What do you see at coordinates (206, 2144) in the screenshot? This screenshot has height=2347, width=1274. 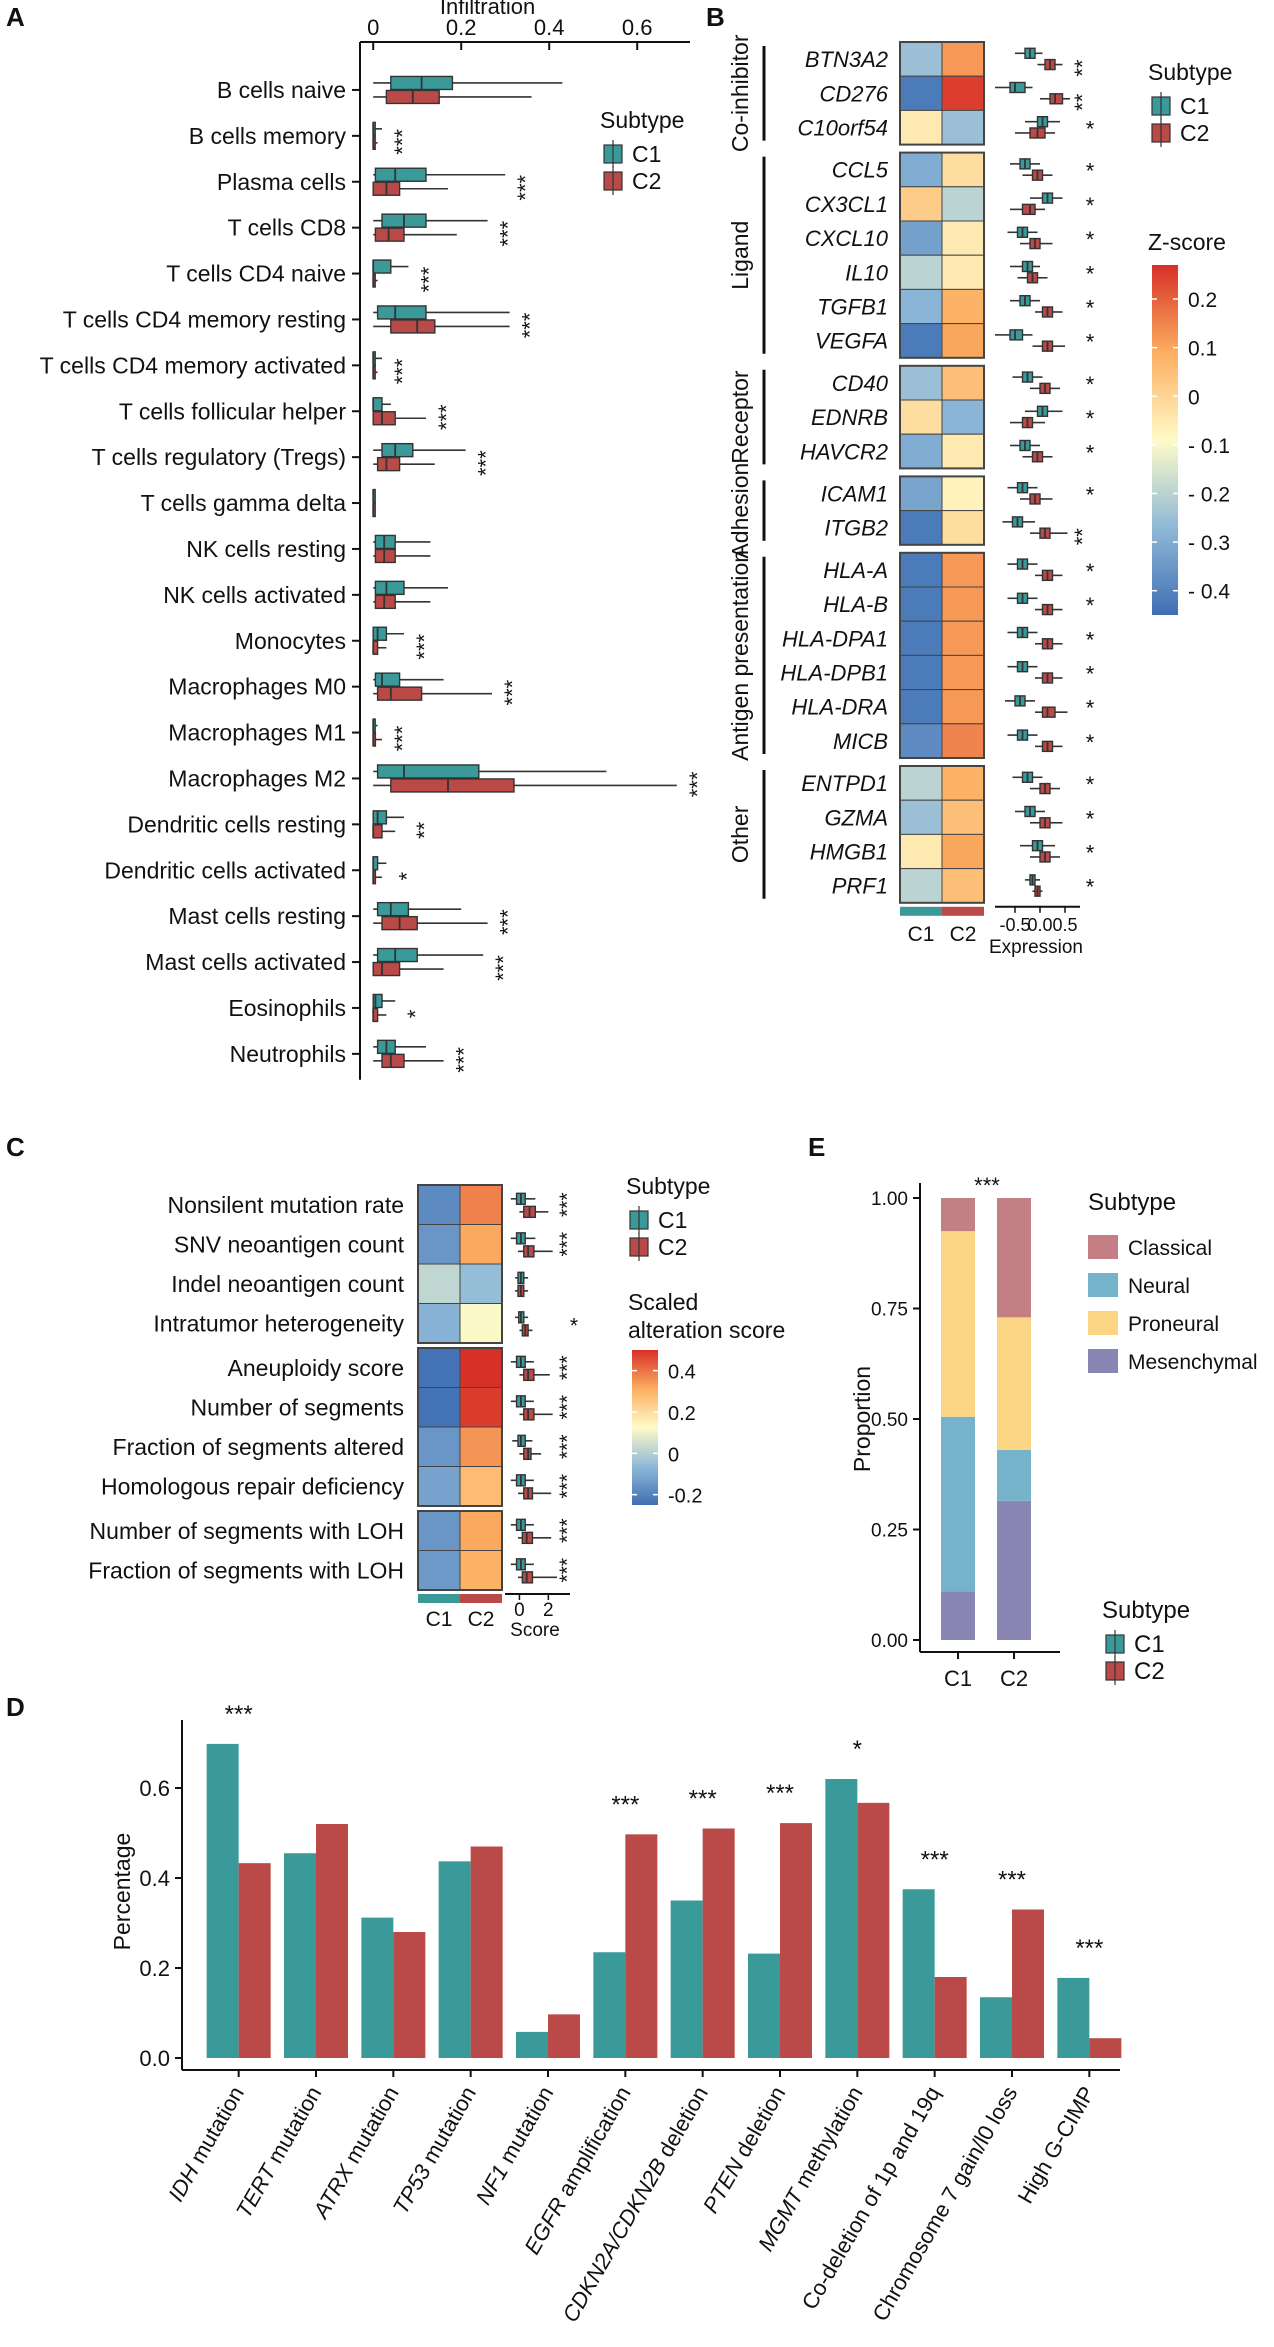 I see `x-tick-label: IDH mutation` at bounding box center [206, 2144].